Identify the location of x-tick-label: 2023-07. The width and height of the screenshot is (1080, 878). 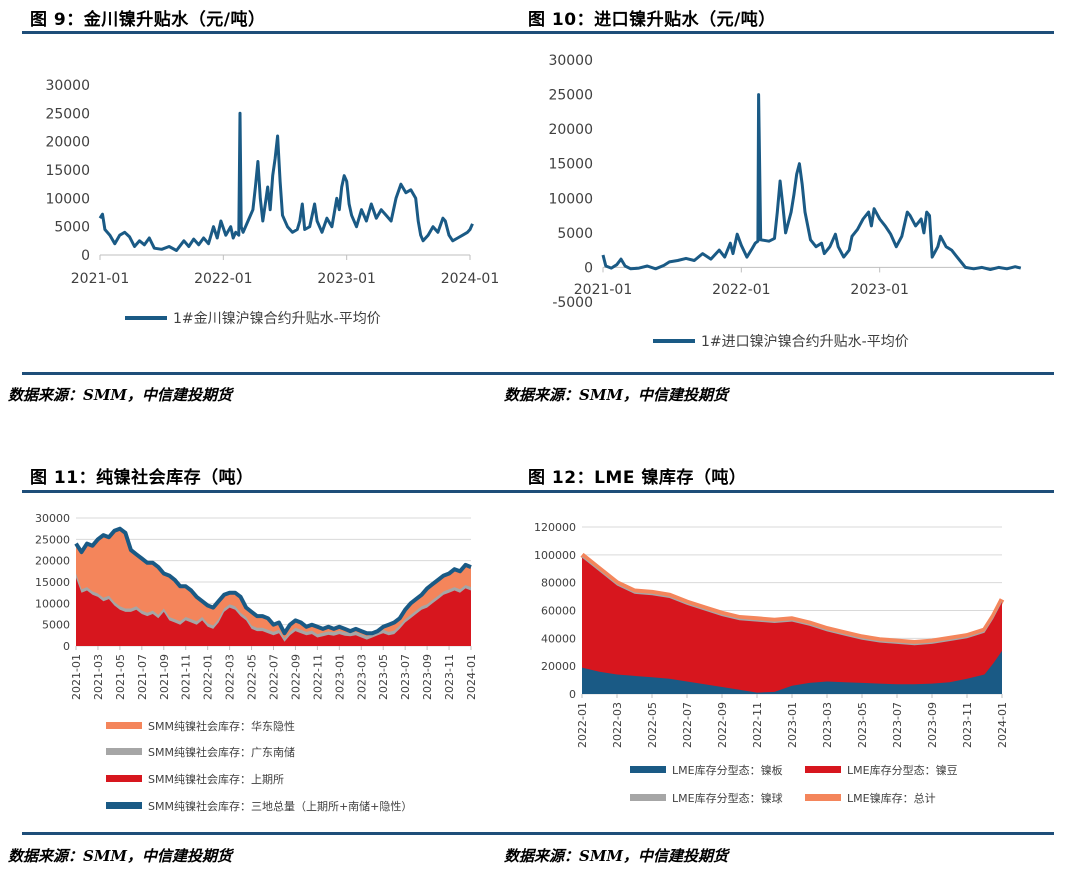
(405, 677).